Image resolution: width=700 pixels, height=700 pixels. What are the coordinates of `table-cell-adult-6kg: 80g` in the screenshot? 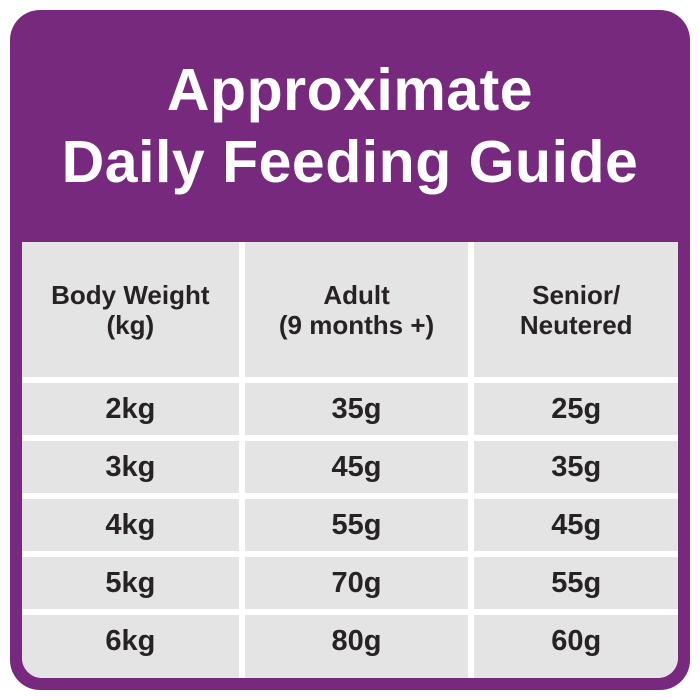 It's located at (356, 646).